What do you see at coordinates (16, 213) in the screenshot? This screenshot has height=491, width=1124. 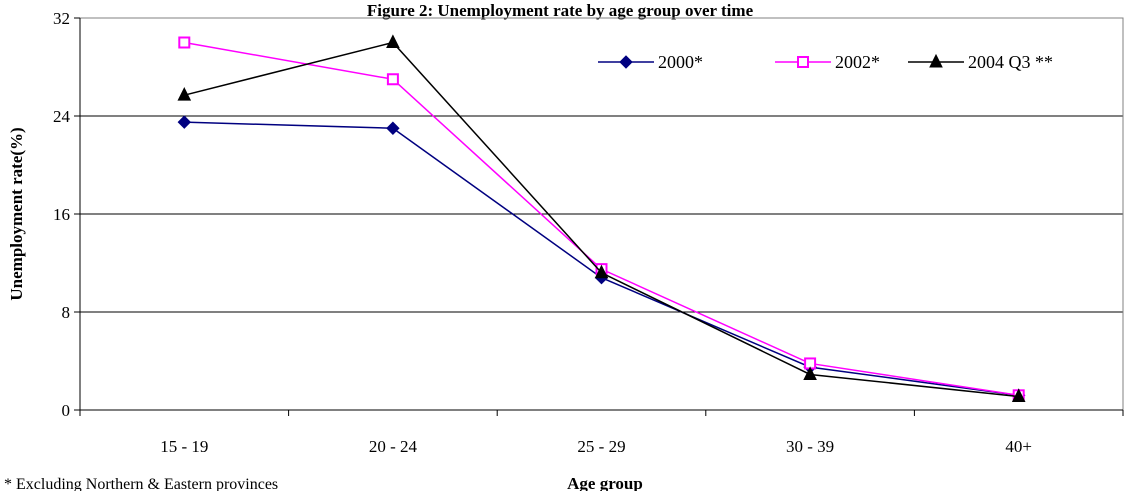 I see `y-axis-title: Unemployment rate(%)` at bounding box center [16, 213].